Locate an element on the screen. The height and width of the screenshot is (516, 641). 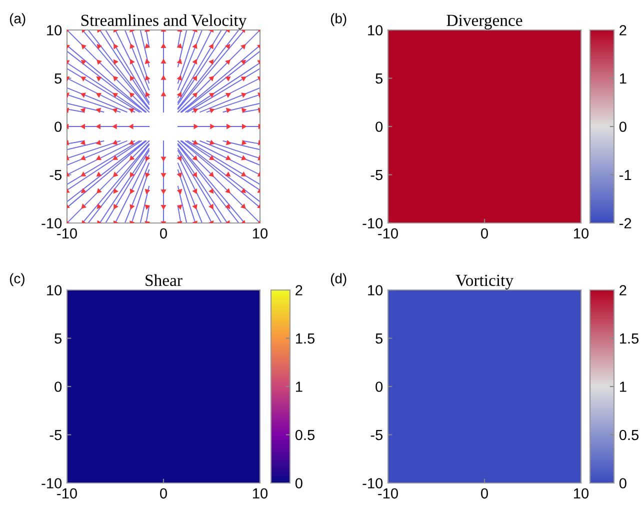
chart-title: Shear is located at coordinates (164, 280).